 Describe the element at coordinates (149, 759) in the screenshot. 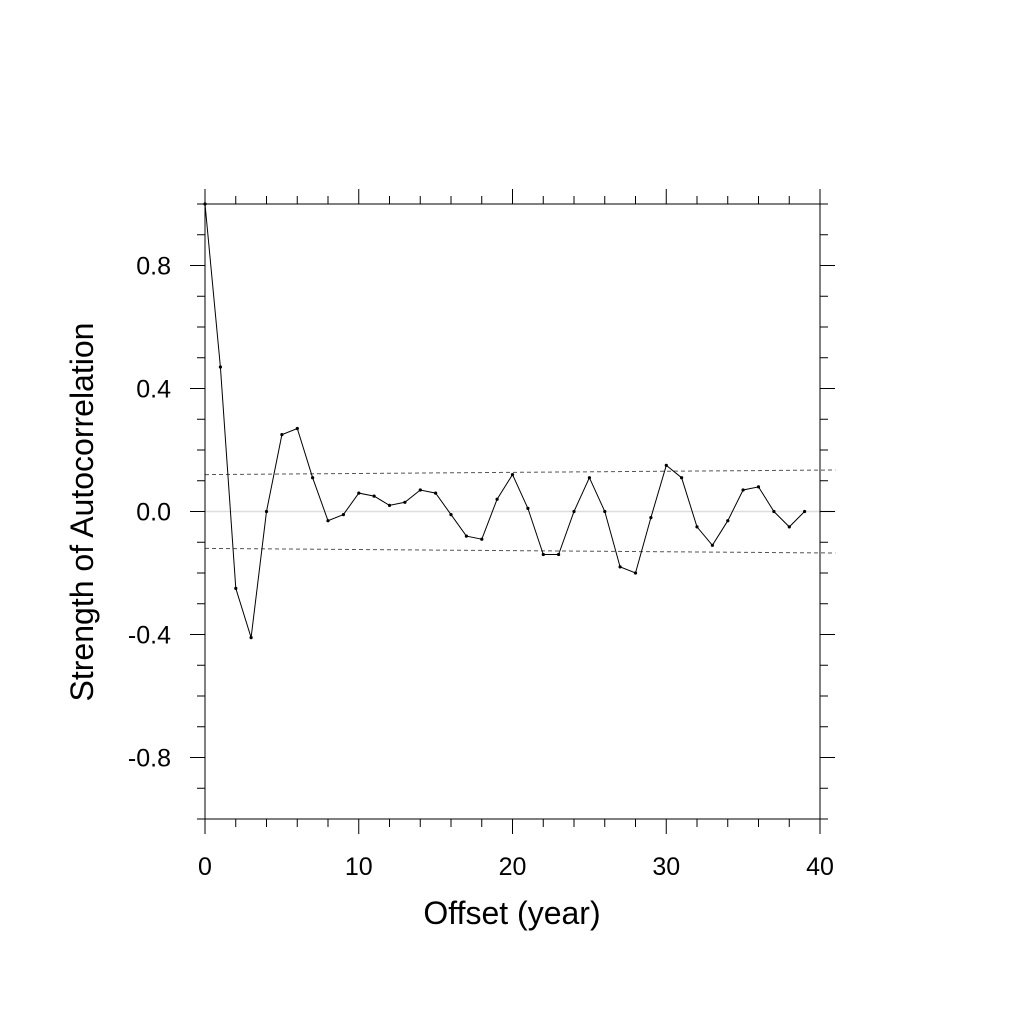

I see `y-tick-label: -0.8` at that location.